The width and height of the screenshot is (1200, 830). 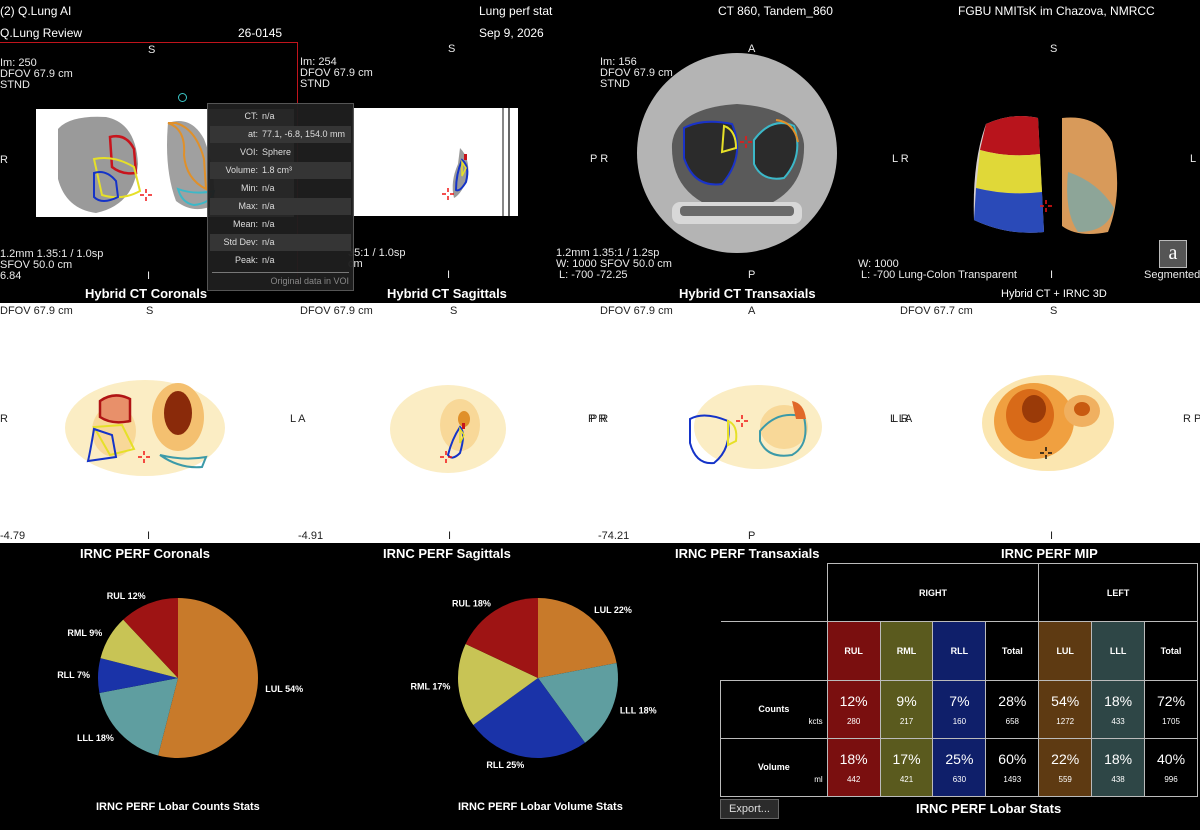 What do you see at coordinates (447, 553) in the screenshot?
I see `perf-sagittal-title: IRNC PERF Sagittals` at bounding box center [447, 553].